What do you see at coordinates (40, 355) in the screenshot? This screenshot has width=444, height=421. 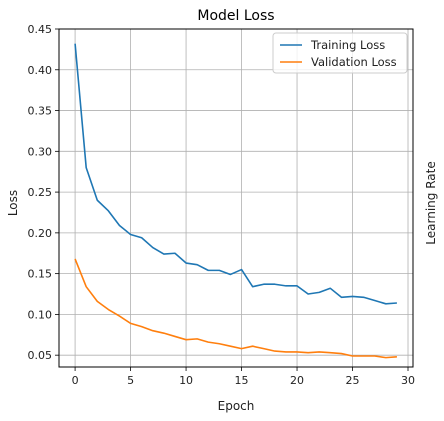 I see `y-tick-label: 0.05` at bounding box center [40, 355].